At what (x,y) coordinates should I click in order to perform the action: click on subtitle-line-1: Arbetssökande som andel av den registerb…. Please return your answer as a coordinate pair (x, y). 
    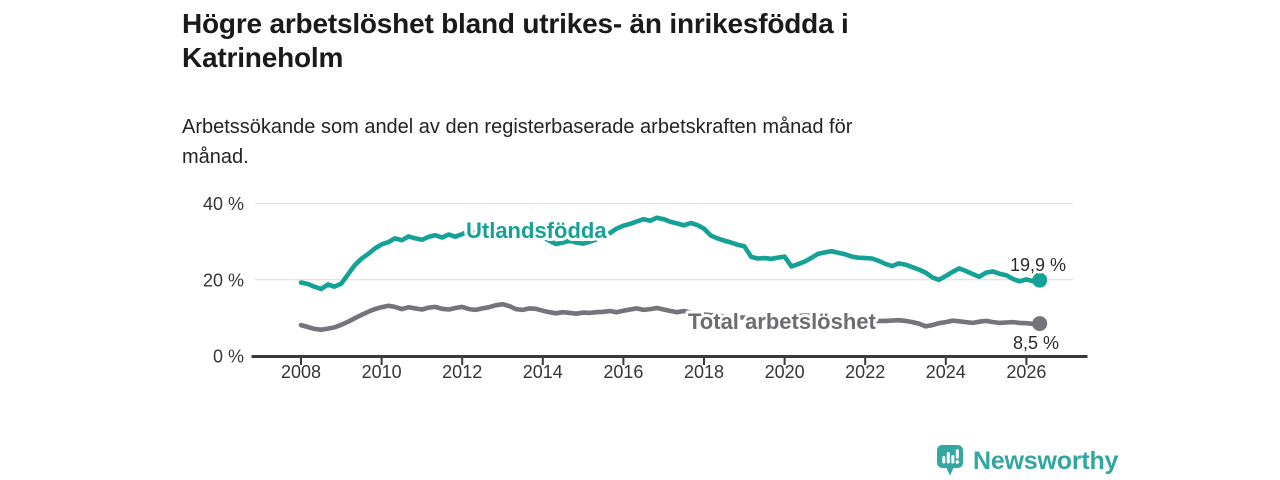
    Looking at the image, I should click on (517, 127).